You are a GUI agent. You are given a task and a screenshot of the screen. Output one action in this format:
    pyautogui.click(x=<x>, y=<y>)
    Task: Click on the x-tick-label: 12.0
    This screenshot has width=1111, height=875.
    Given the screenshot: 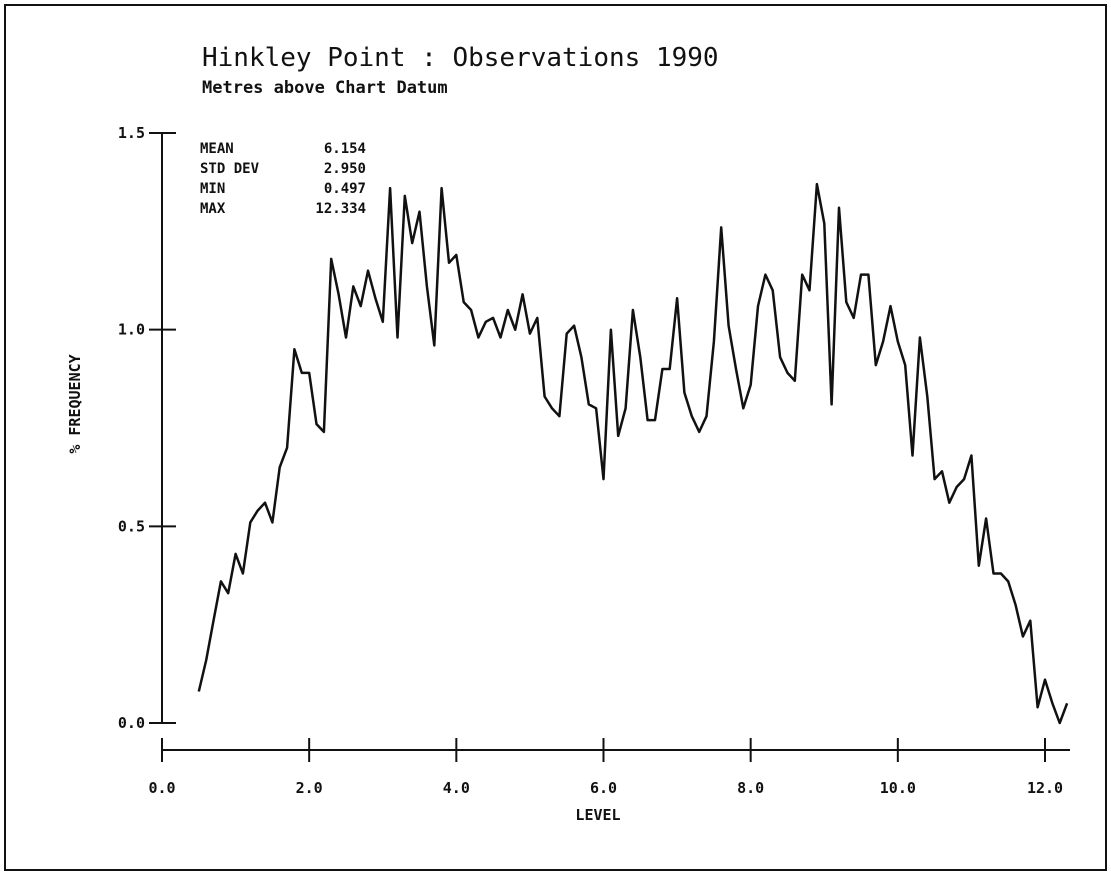 What is the action you would take?
    pyautogui.click(x=1045, y=788)
    